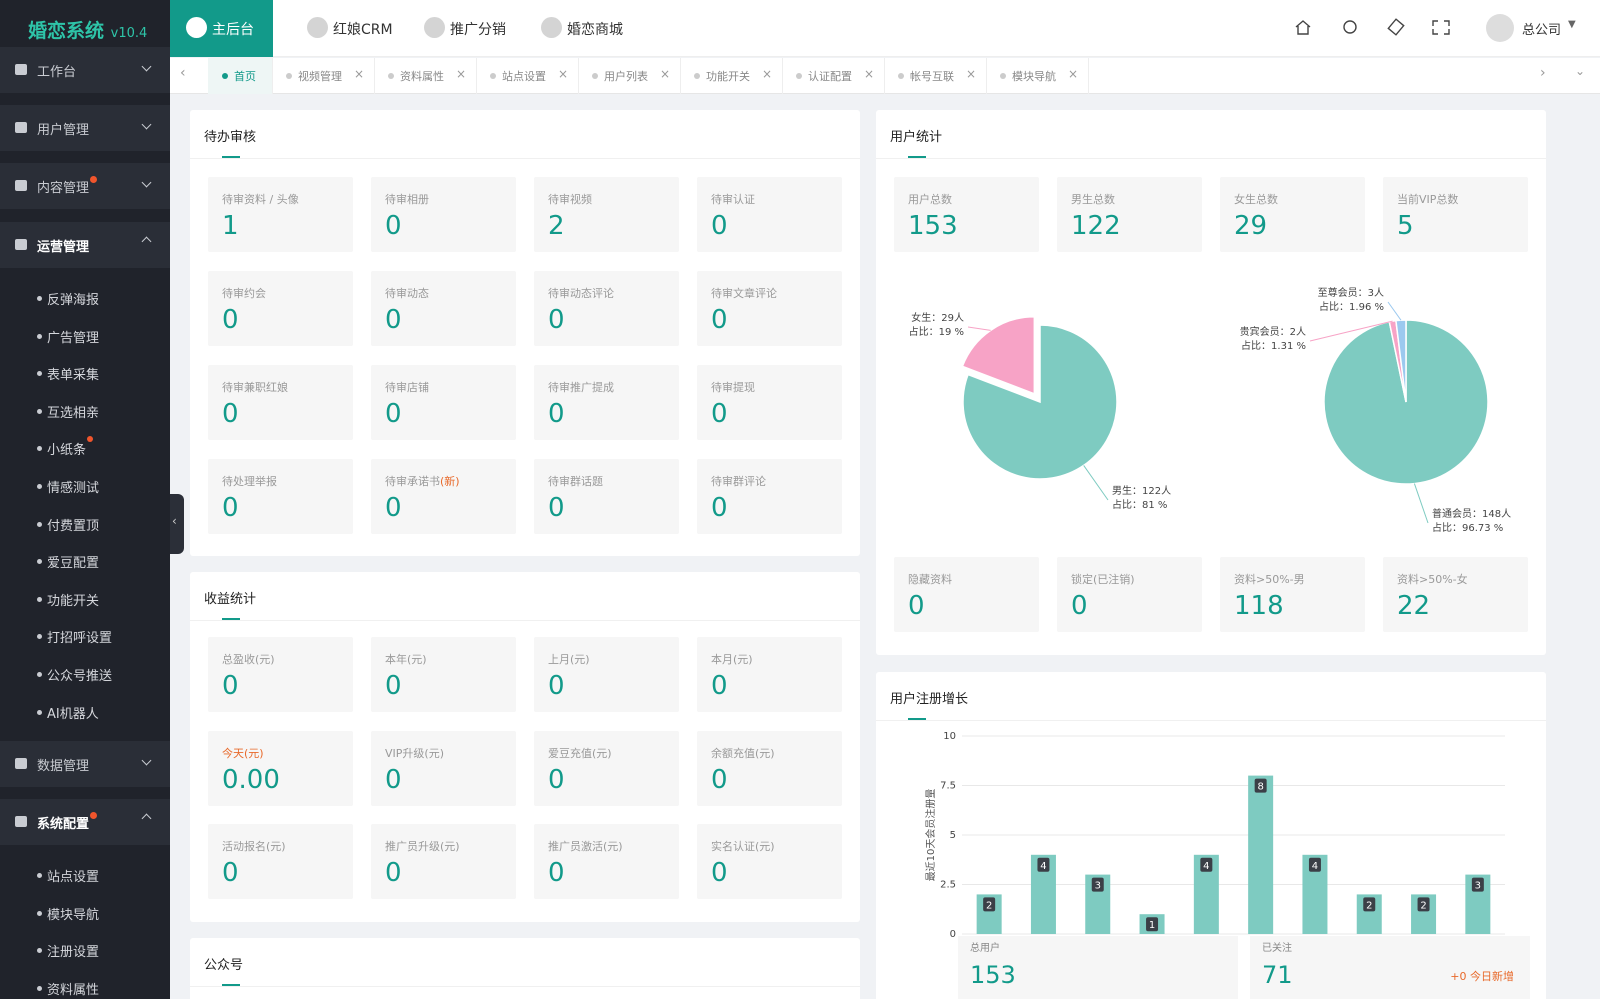  Describe the element at coordinates (73, 413) in the screenshot. I see `submenu-label: 互选相亲` at that location.